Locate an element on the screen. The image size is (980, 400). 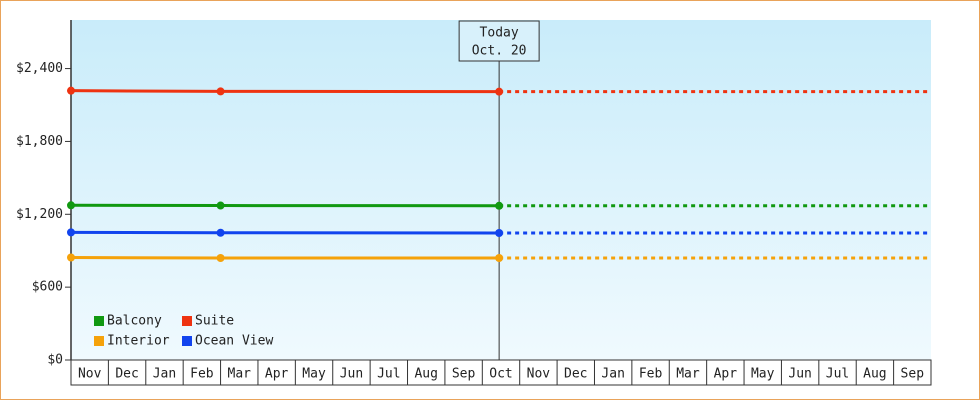
legend-label: Ocean View is located at coordinates (234, 341).